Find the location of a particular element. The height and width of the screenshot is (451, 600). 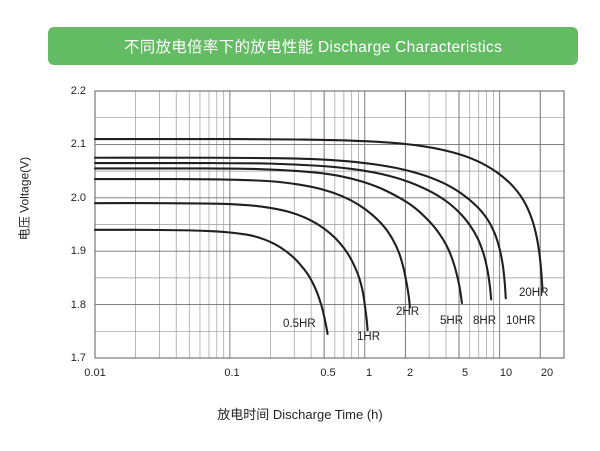

x-tick-label-0-01: 0.01 is located at coordinates (95, 373).